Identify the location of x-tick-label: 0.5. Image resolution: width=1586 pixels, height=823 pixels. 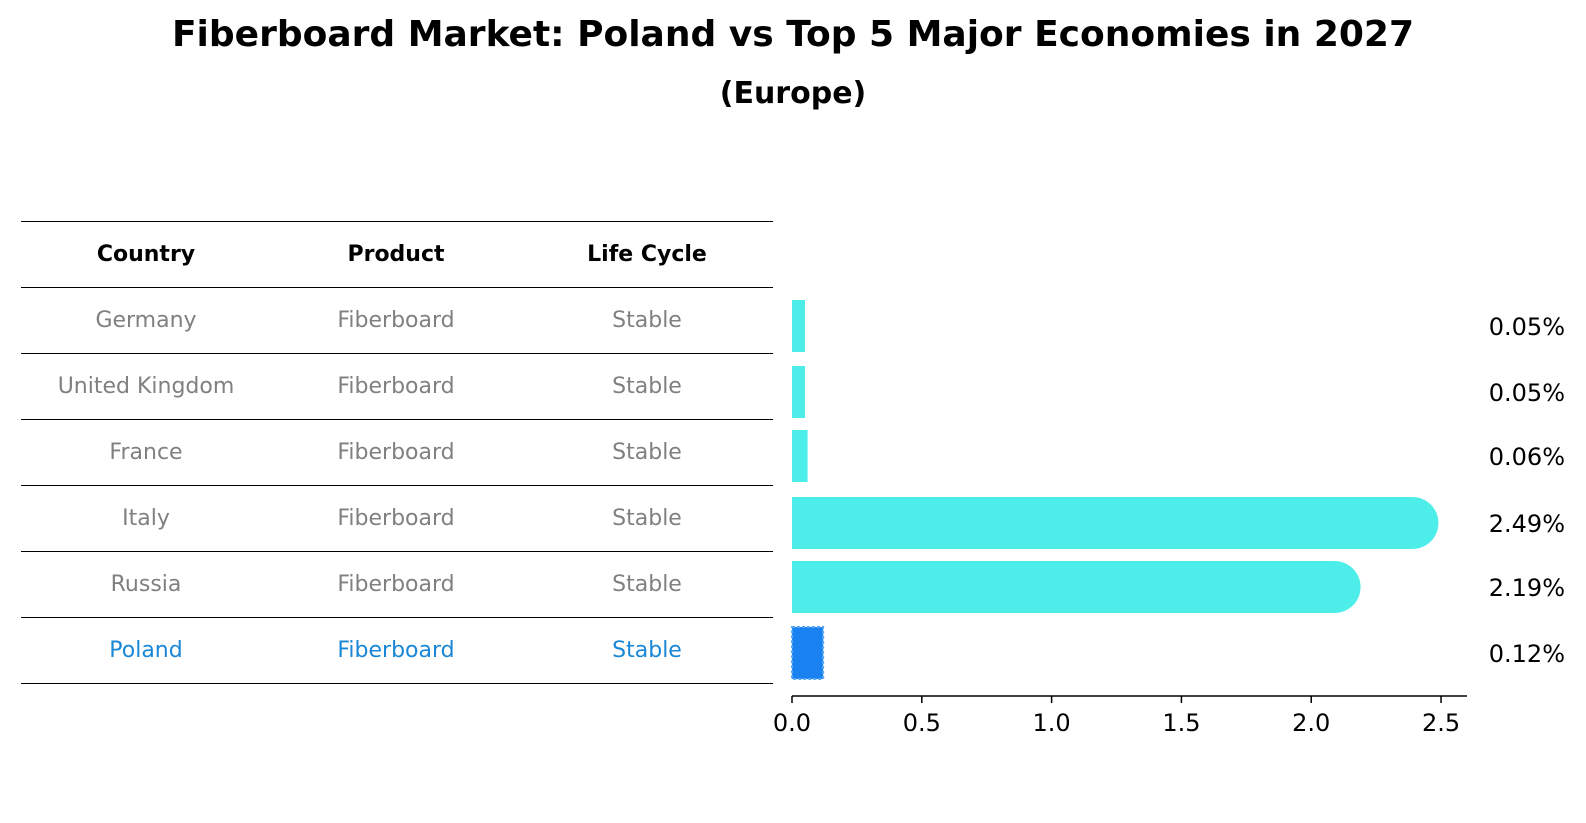
(922, 723).